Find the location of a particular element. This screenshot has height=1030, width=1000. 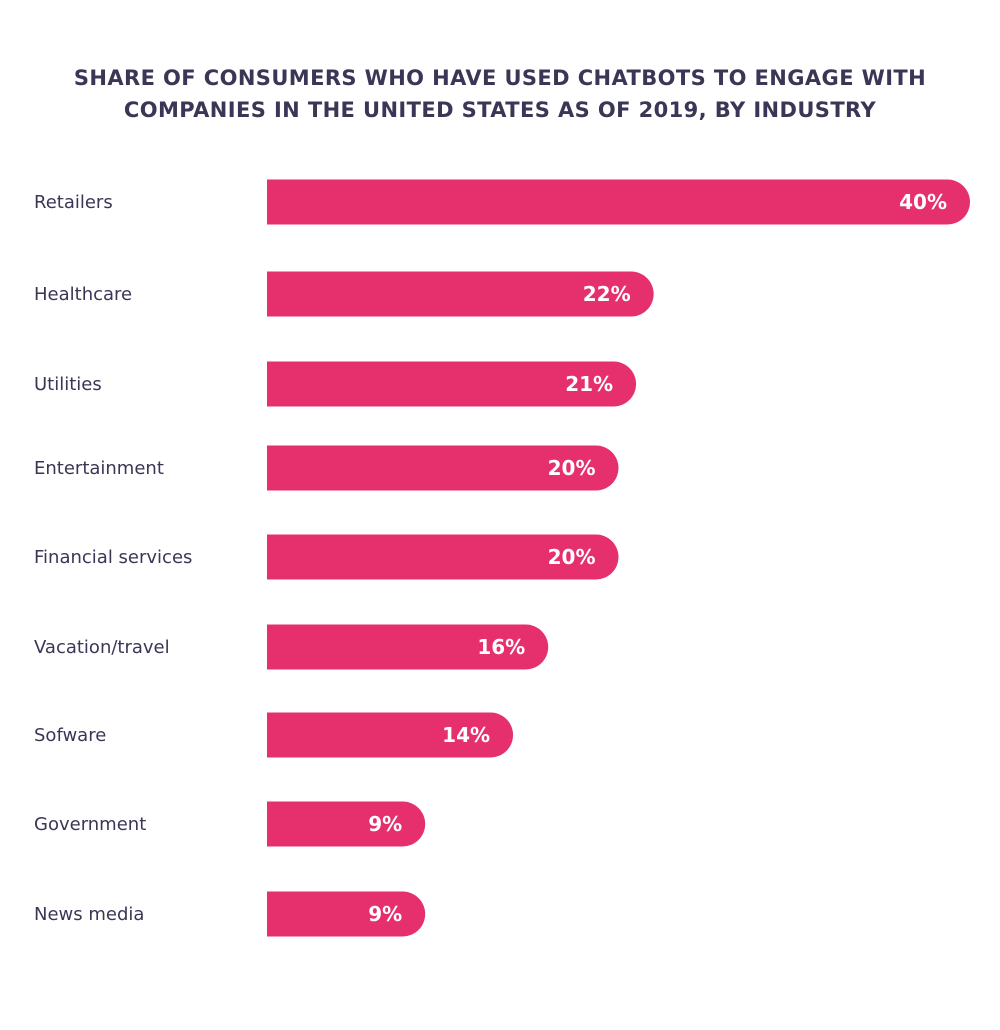

category-label: News media is located at coordinates (89, 914).